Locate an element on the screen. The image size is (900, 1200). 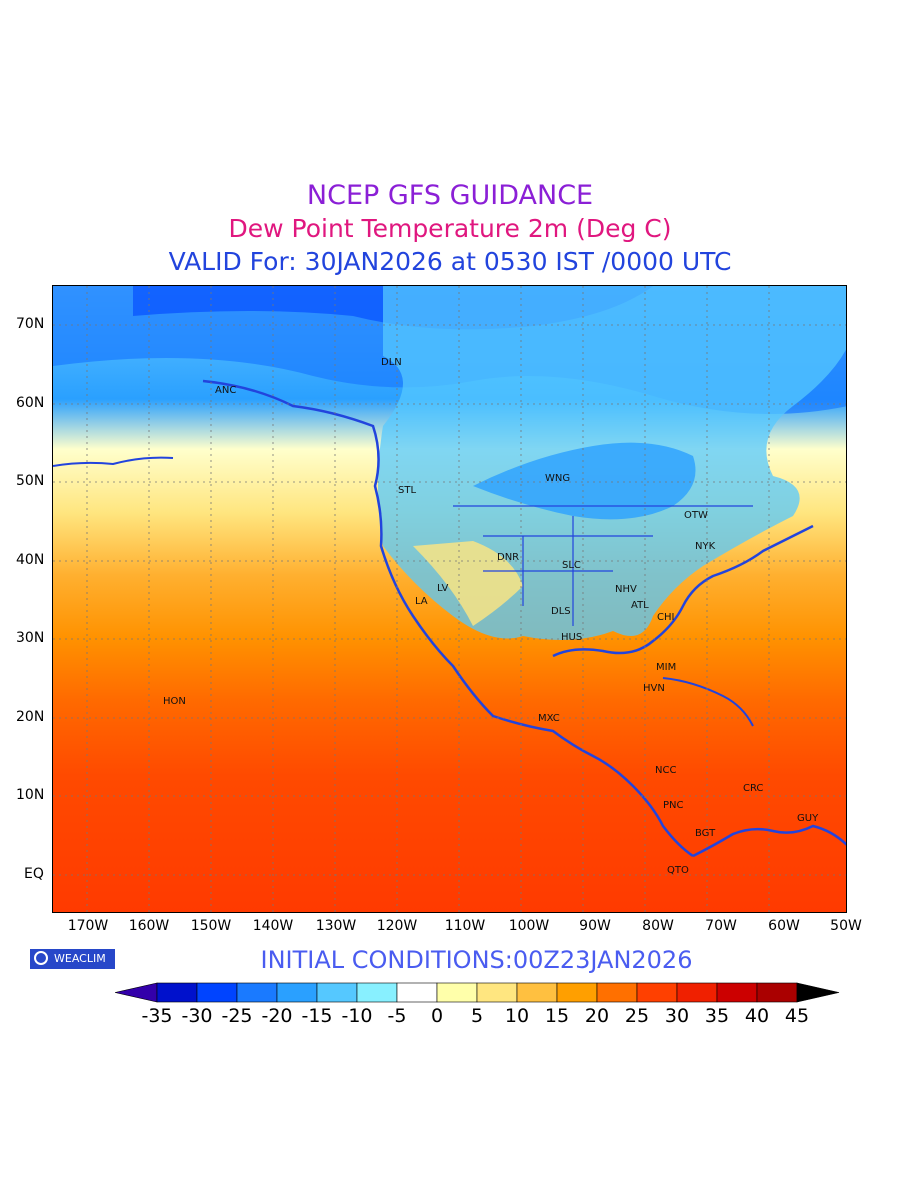
lon-label-150w: 150W is located at coordinates (211, 926).